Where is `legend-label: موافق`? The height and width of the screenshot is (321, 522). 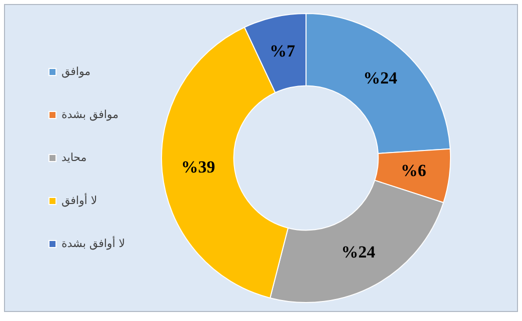
legend-label: موافق is located at coordinates (76, 71).